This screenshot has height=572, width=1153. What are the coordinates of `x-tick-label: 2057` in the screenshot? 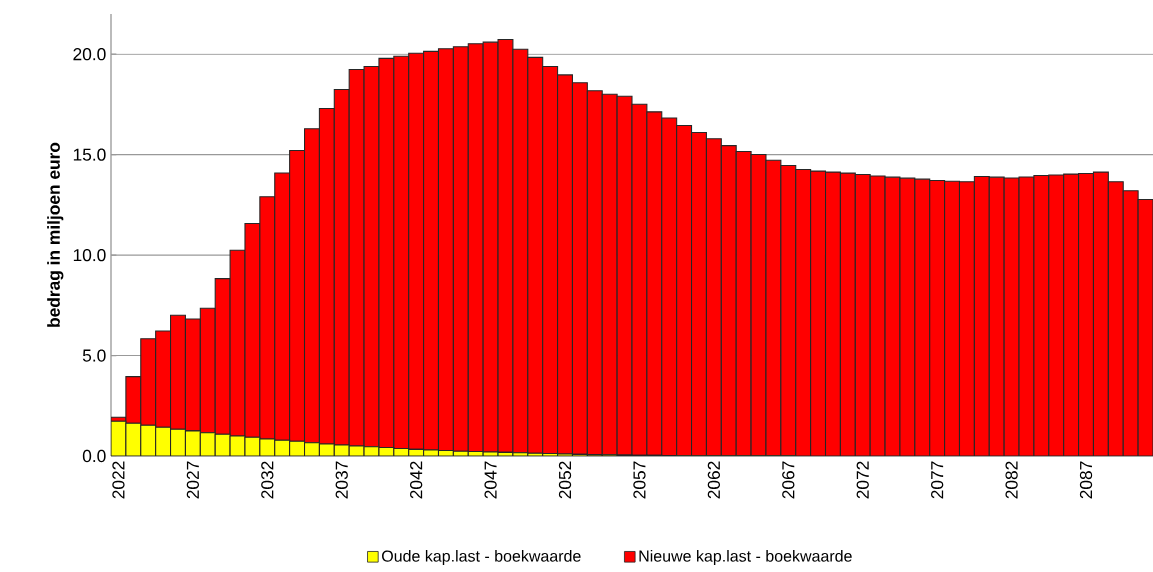 It's located at (639, 480).